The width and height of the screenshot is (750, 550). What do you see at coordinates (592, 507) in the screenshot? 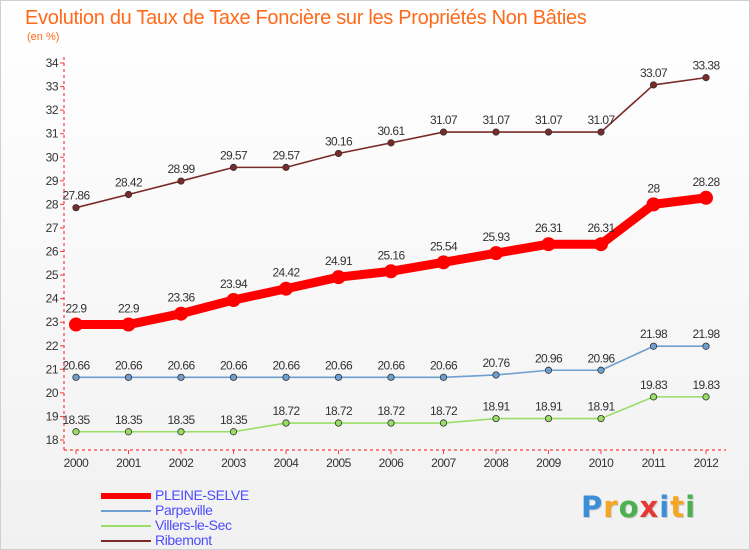
I see `logo-letter: P` at bounding box center [592, 507].